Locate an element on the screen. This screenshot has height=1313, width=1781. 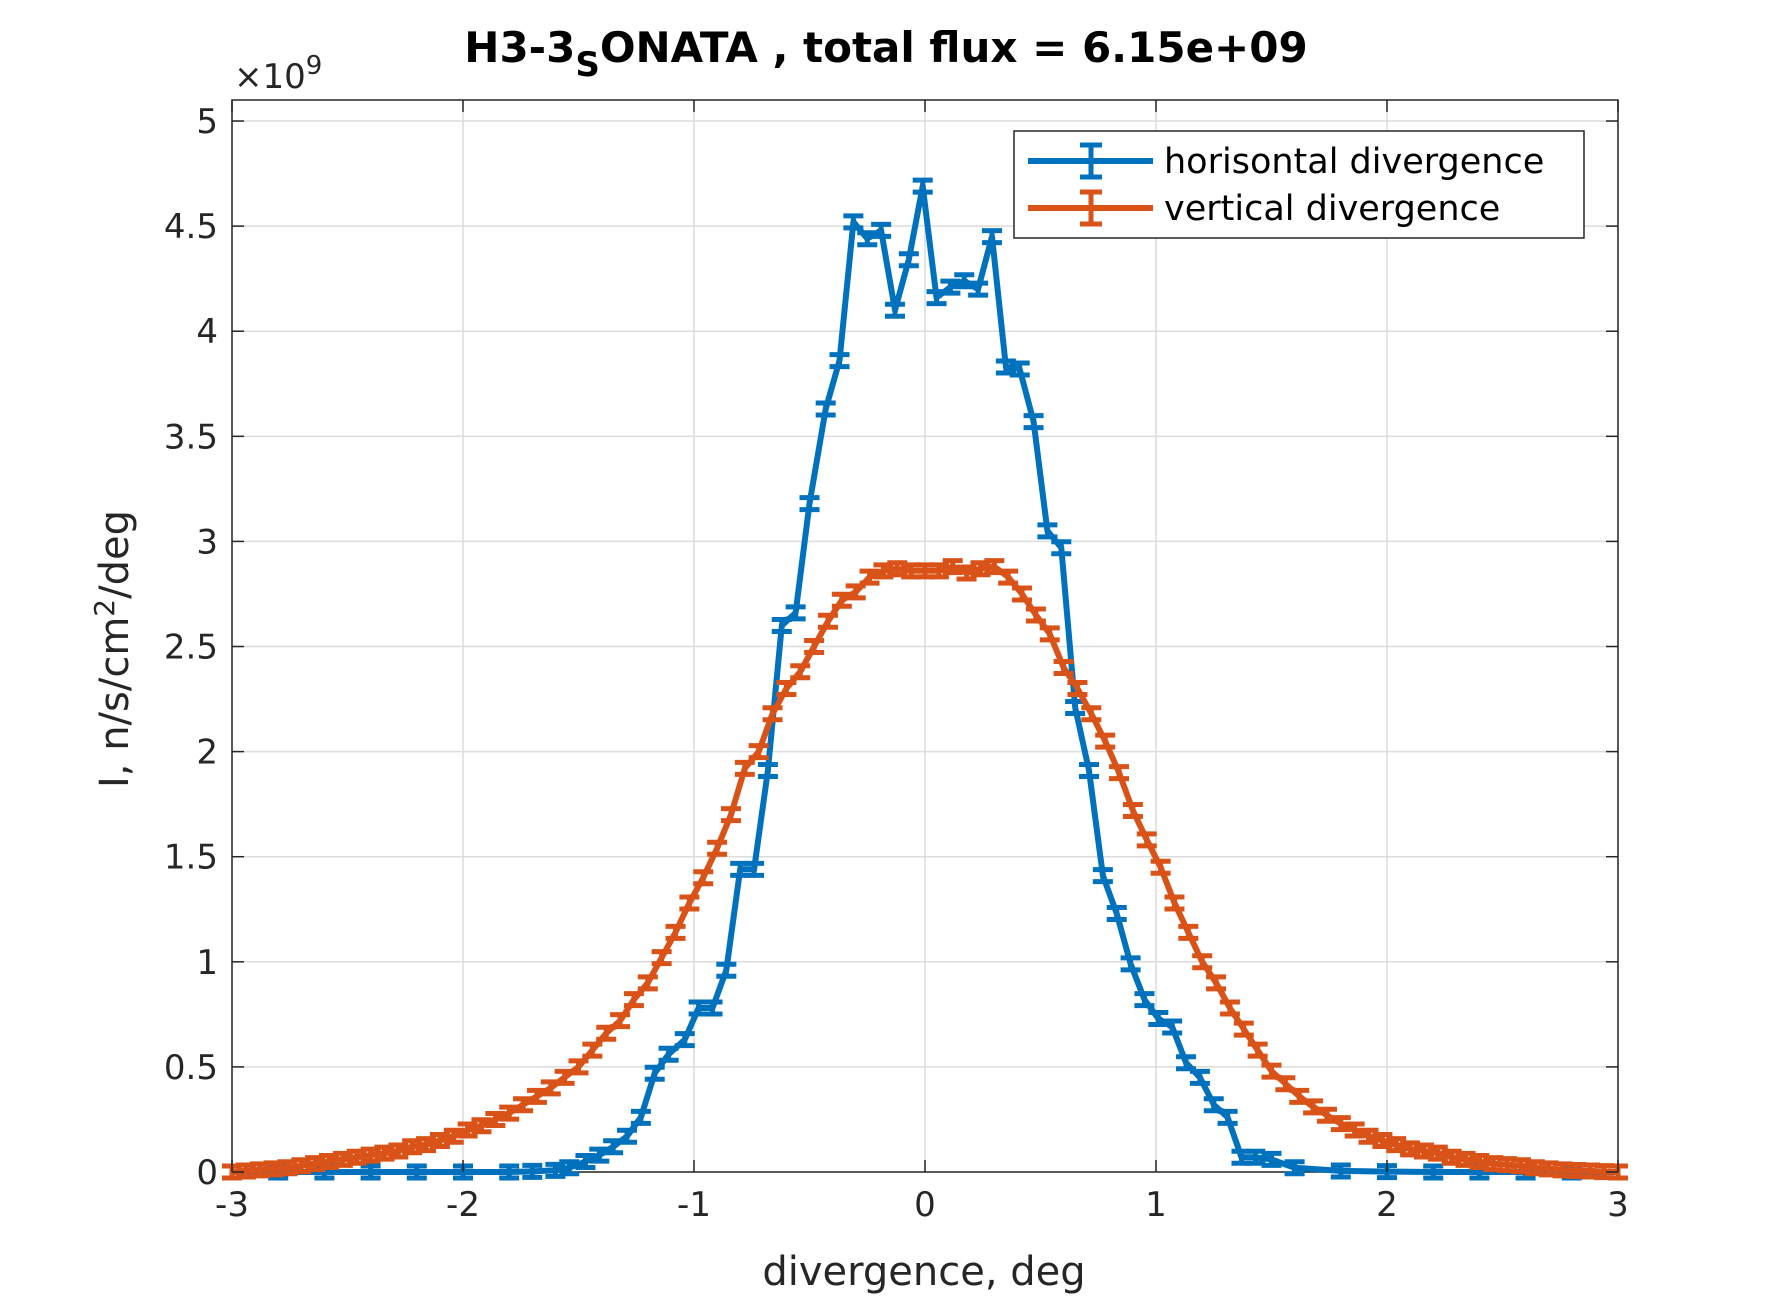
title-subscript: S is located at coordinates (587, 65).